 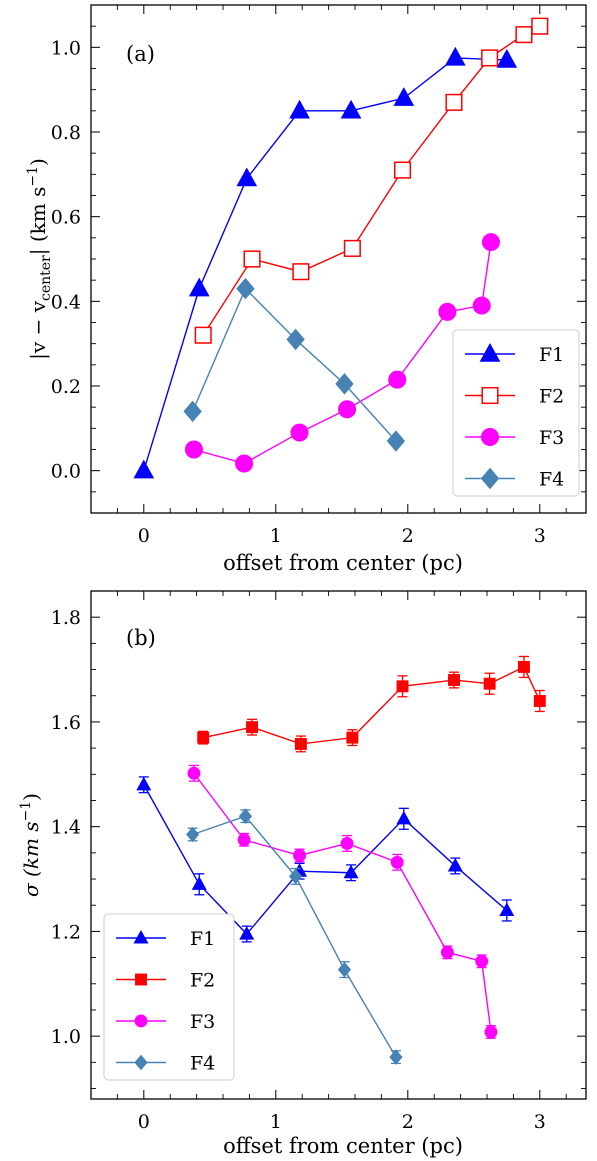 I want to click on b-legend-marker-f2, so click(x=141, y=979).